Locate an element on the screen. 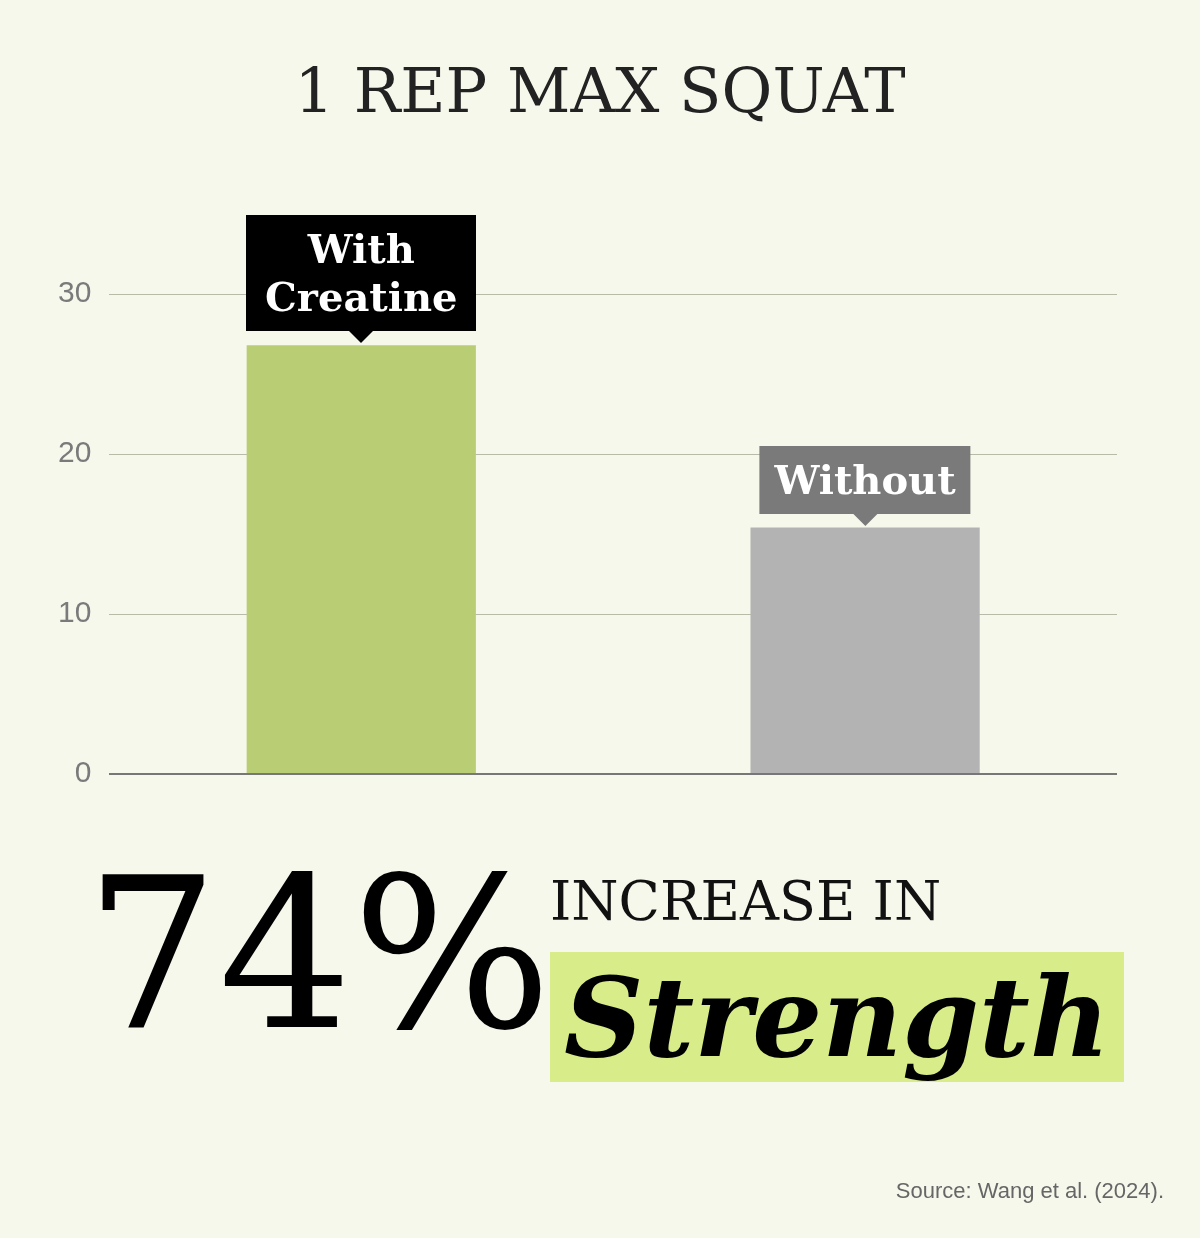 The height and width of the screenshot is (1238, 1200). source-note: Source: Wang et al. (2024). is located at coordinates (1029, 1191).